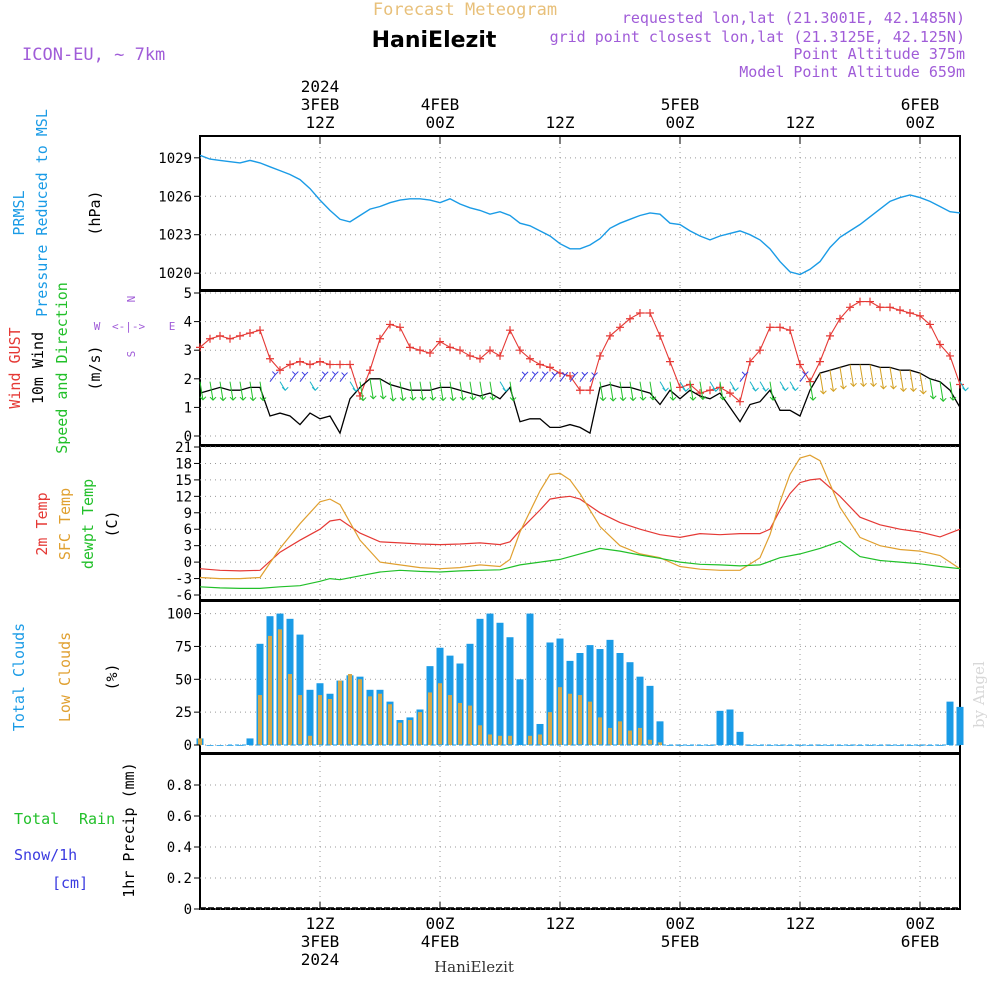 This screenshot has width=1000, height=1000. What do you see at coordinates (36, 819) in the screenshot?
I see `precip-total-label: Total` at bounding box center [36, 819].